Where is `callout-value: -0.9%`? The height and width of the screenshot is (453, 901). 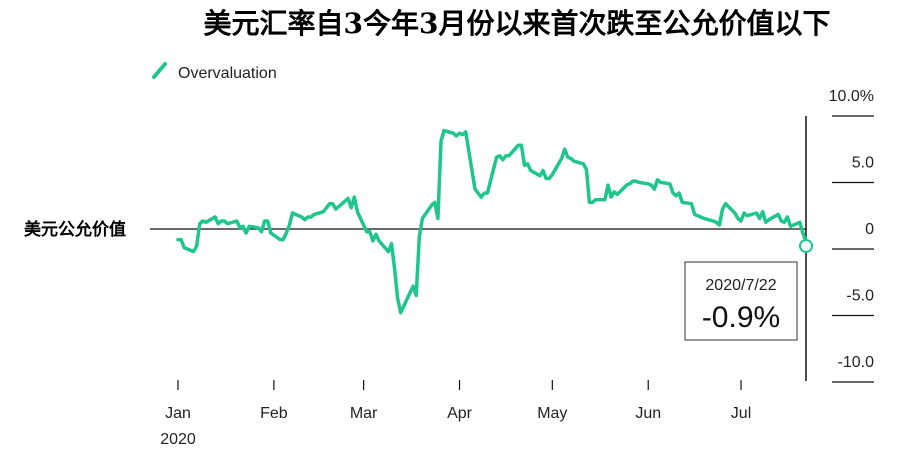 callout-value: -0.9% is located at coordinates (741, 317).